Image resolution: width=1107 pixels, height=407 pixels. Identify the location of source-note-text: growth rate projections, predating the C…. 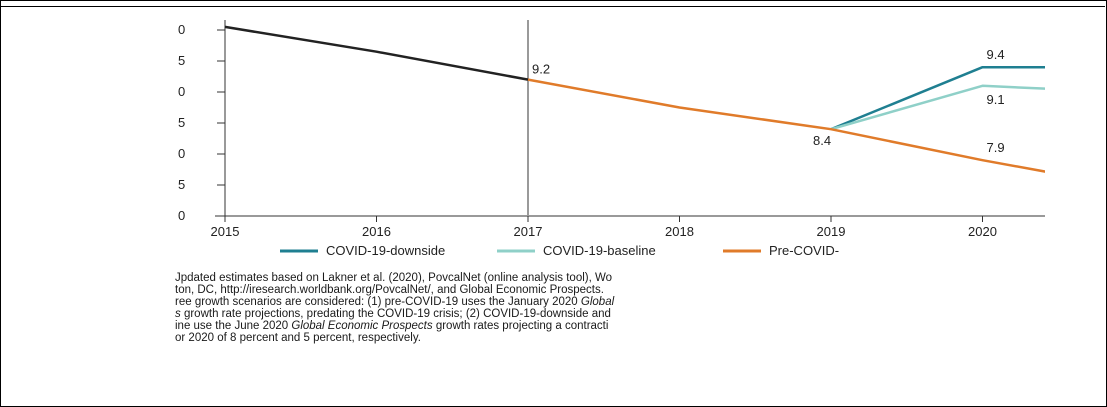
(395, 314).